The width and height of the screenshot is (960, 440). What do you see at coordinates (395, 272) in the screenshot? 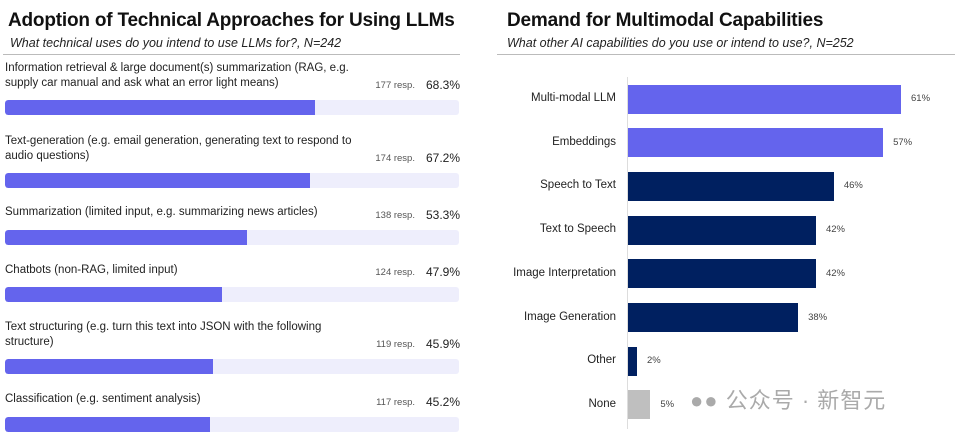
I see `response-count: 124 resp.` at bounding box center [395, 272].